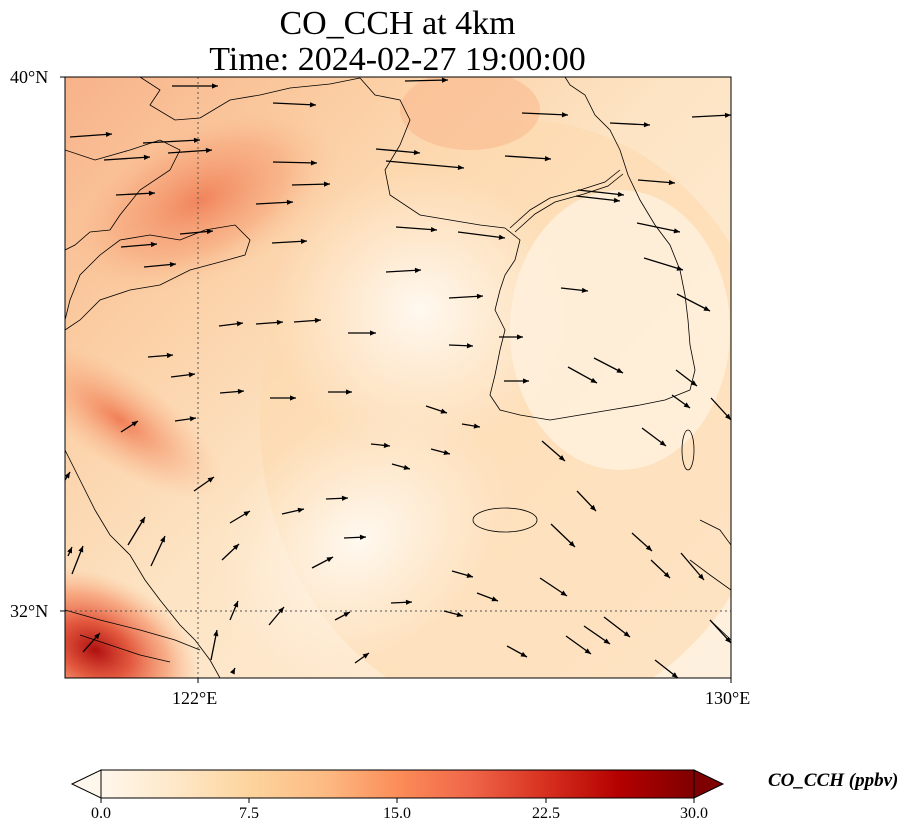  What do you see at coordinates (709, 784) in the screenshot?
I see `colorbar-extend-high` at bounding box center [709, 784].